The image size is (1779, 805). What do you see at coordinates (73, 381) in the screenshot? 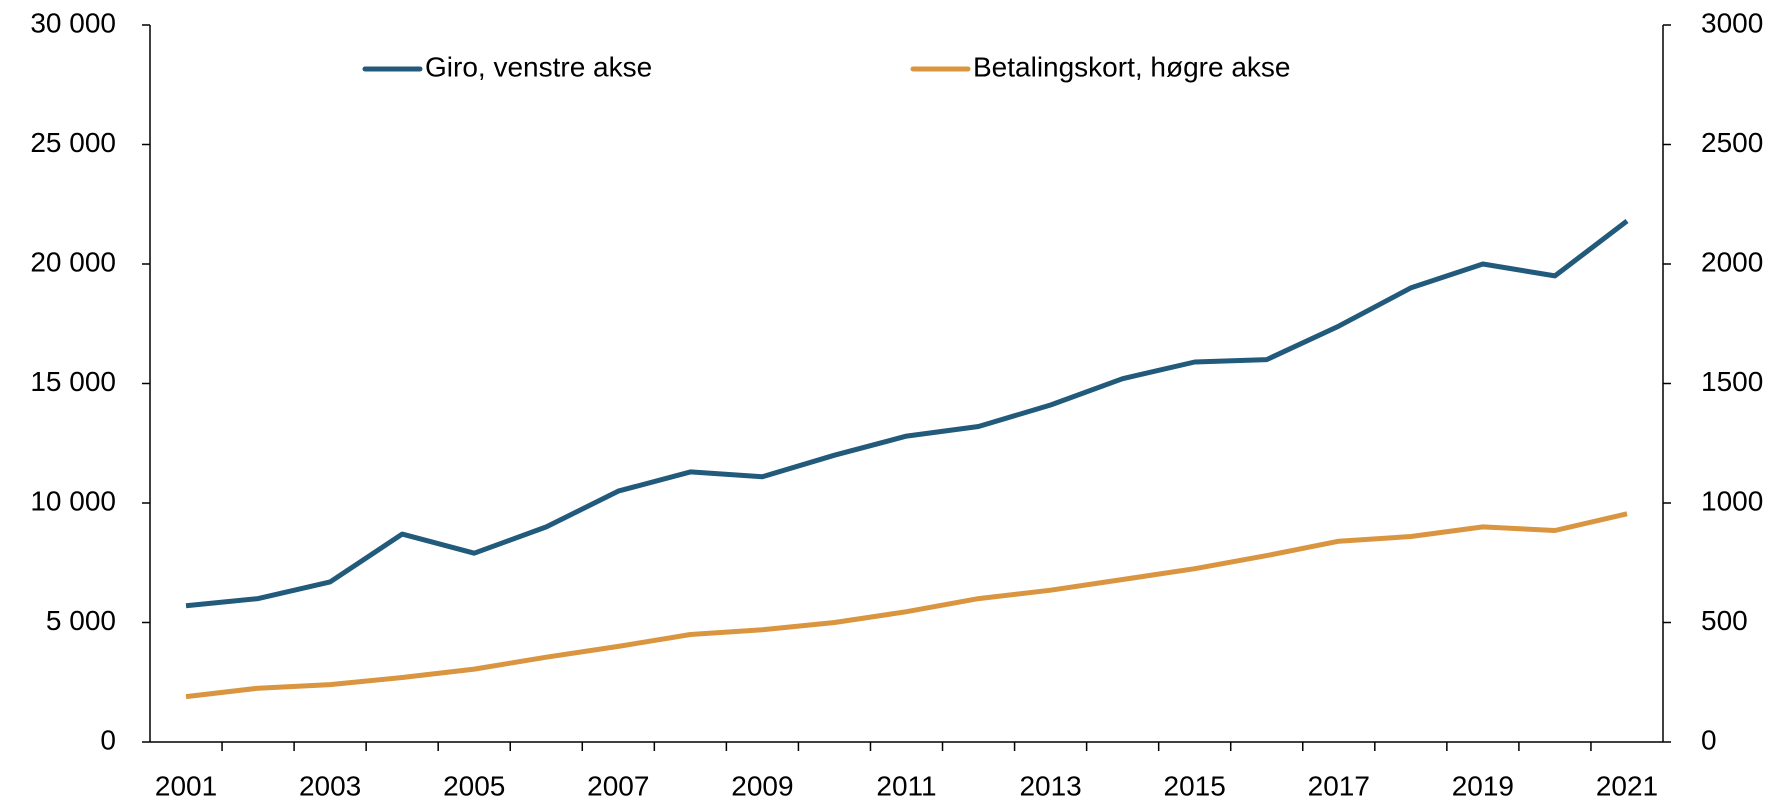
I see `y-tick-label: 15 000` at bounding box center [73, 381].